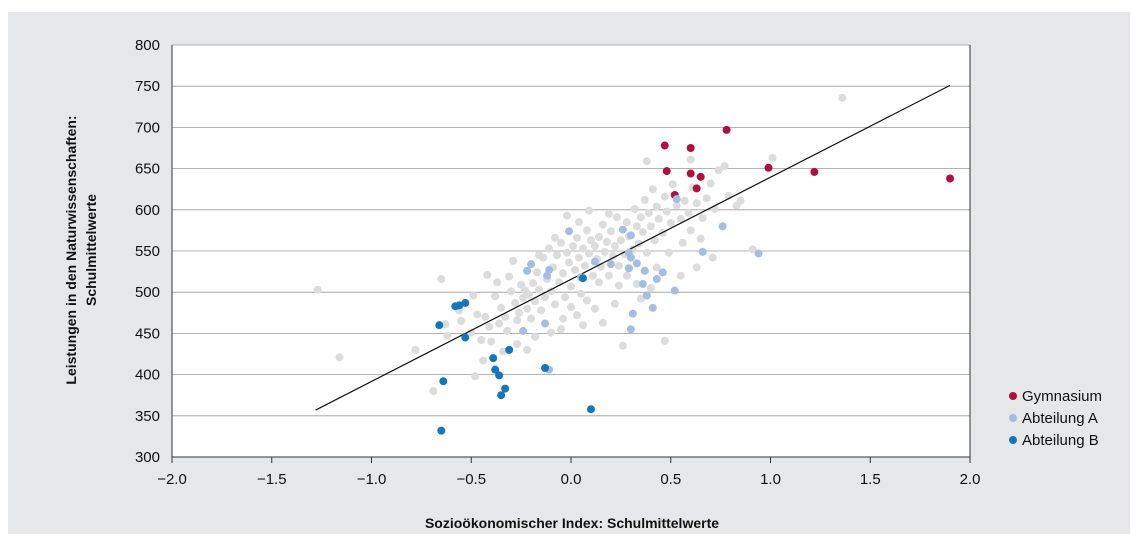 Image resolution: width=1131 pixels, height=534 pixels. Describe the element at coordinates (1062, 396) in the screenshot. I see `legend-label-gymnasium: Gymnasium` at that location.